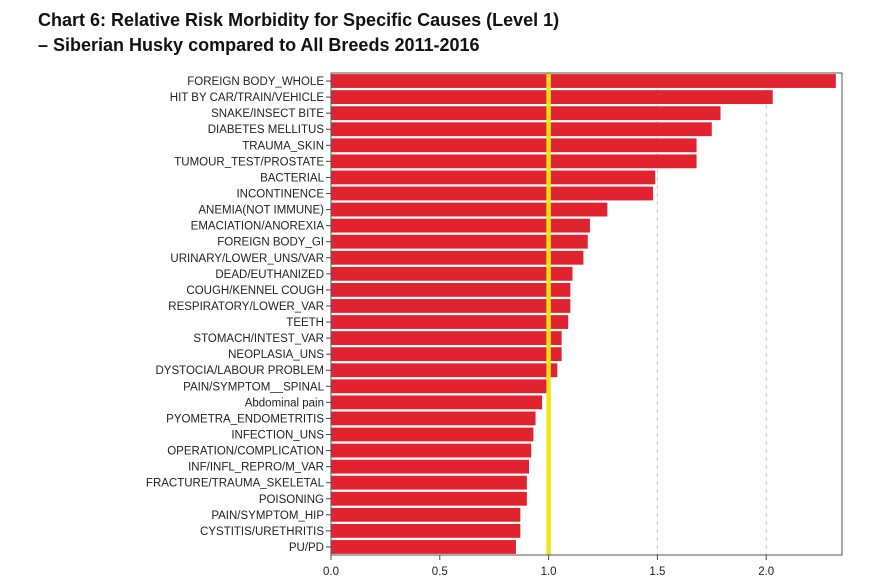 This screenshot has width=879, height=586. I want to click on category-label: DYSTOCIA/LABOUR PROBLEM, so click(240, 371).